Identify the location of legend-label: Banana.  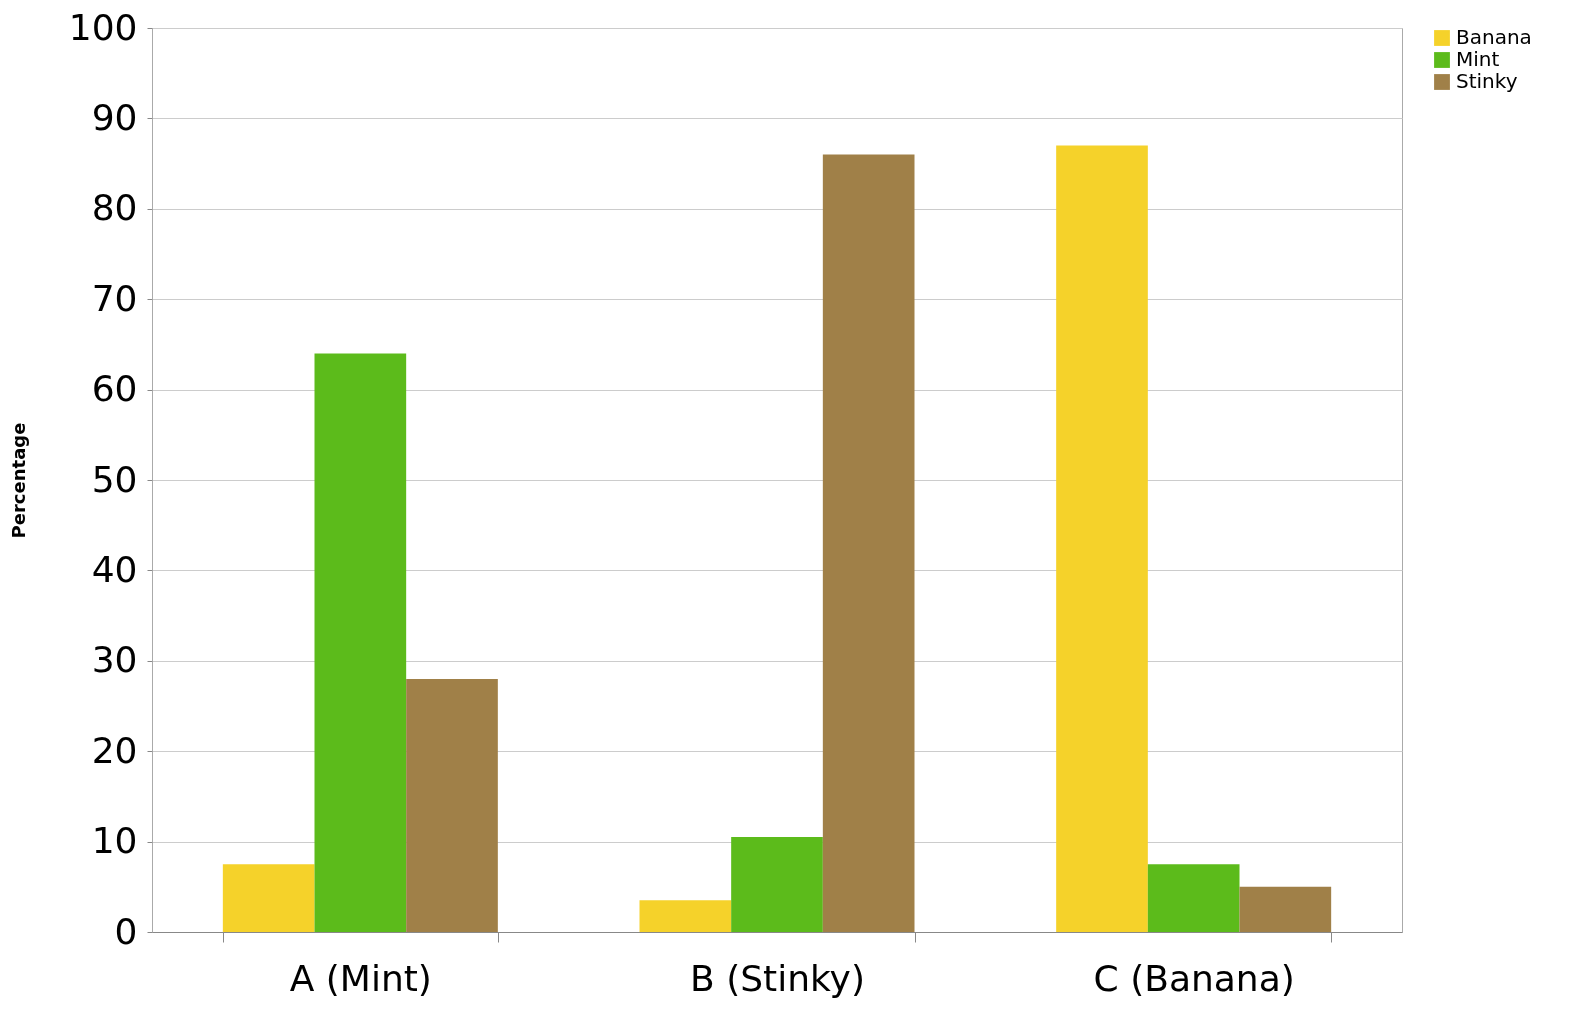
(1494, 37).